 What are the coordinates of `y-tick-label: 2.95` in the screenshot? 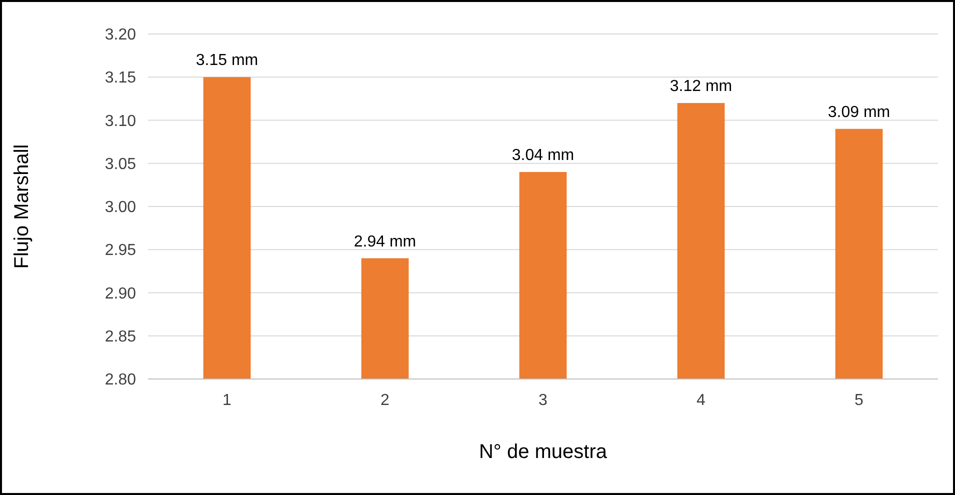 It's located at (120, 251).